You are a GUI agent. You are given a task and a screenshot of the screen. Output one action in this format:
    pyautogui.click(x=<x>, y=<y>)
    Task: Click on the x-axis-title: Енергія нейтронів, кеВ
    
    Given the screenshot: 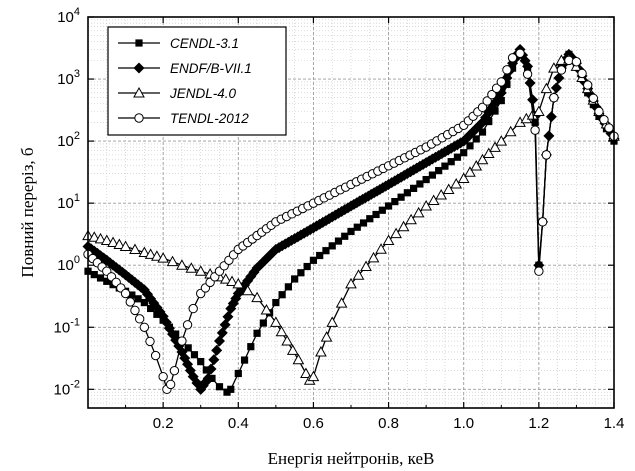 What is the action you would take?
    pyautogui.click(x=351, y=458)
    